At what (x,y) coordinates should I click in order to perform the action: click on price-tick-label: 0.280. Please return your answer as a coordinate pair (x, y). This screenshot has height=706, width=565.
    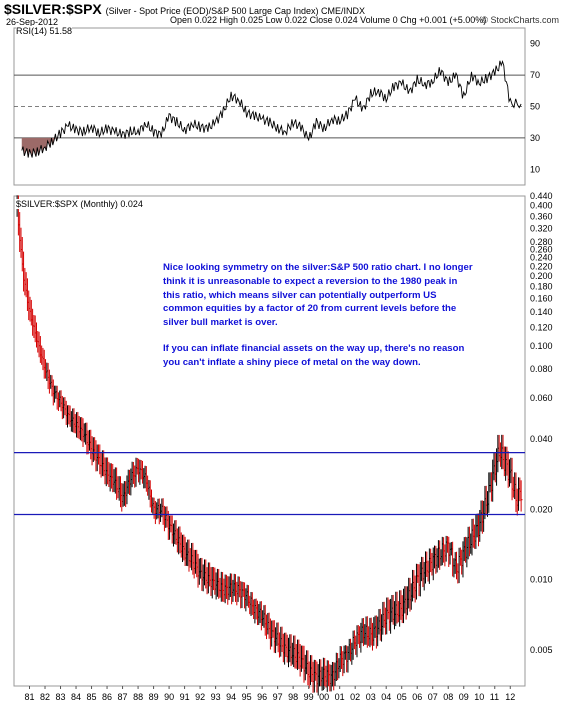
    Looking at the image, I should click on (541, 242).